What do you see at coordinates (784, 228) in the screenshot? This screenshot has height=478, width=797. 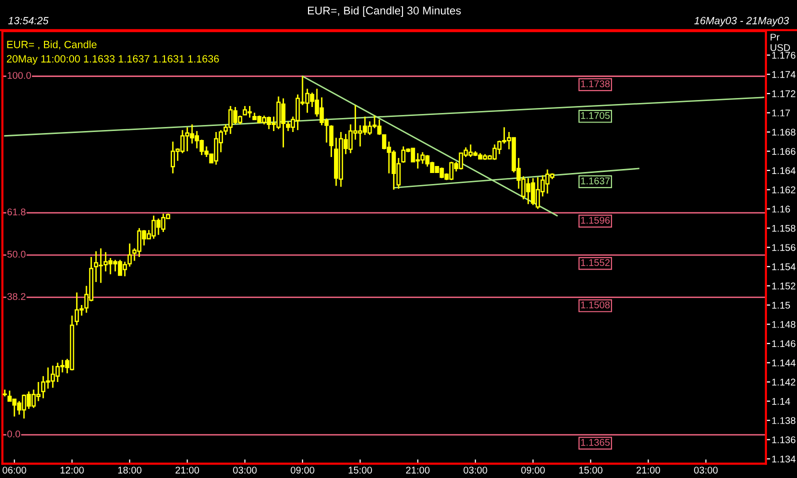 I see `y-tick-label: 1.158` at bounding box center [784, 228].